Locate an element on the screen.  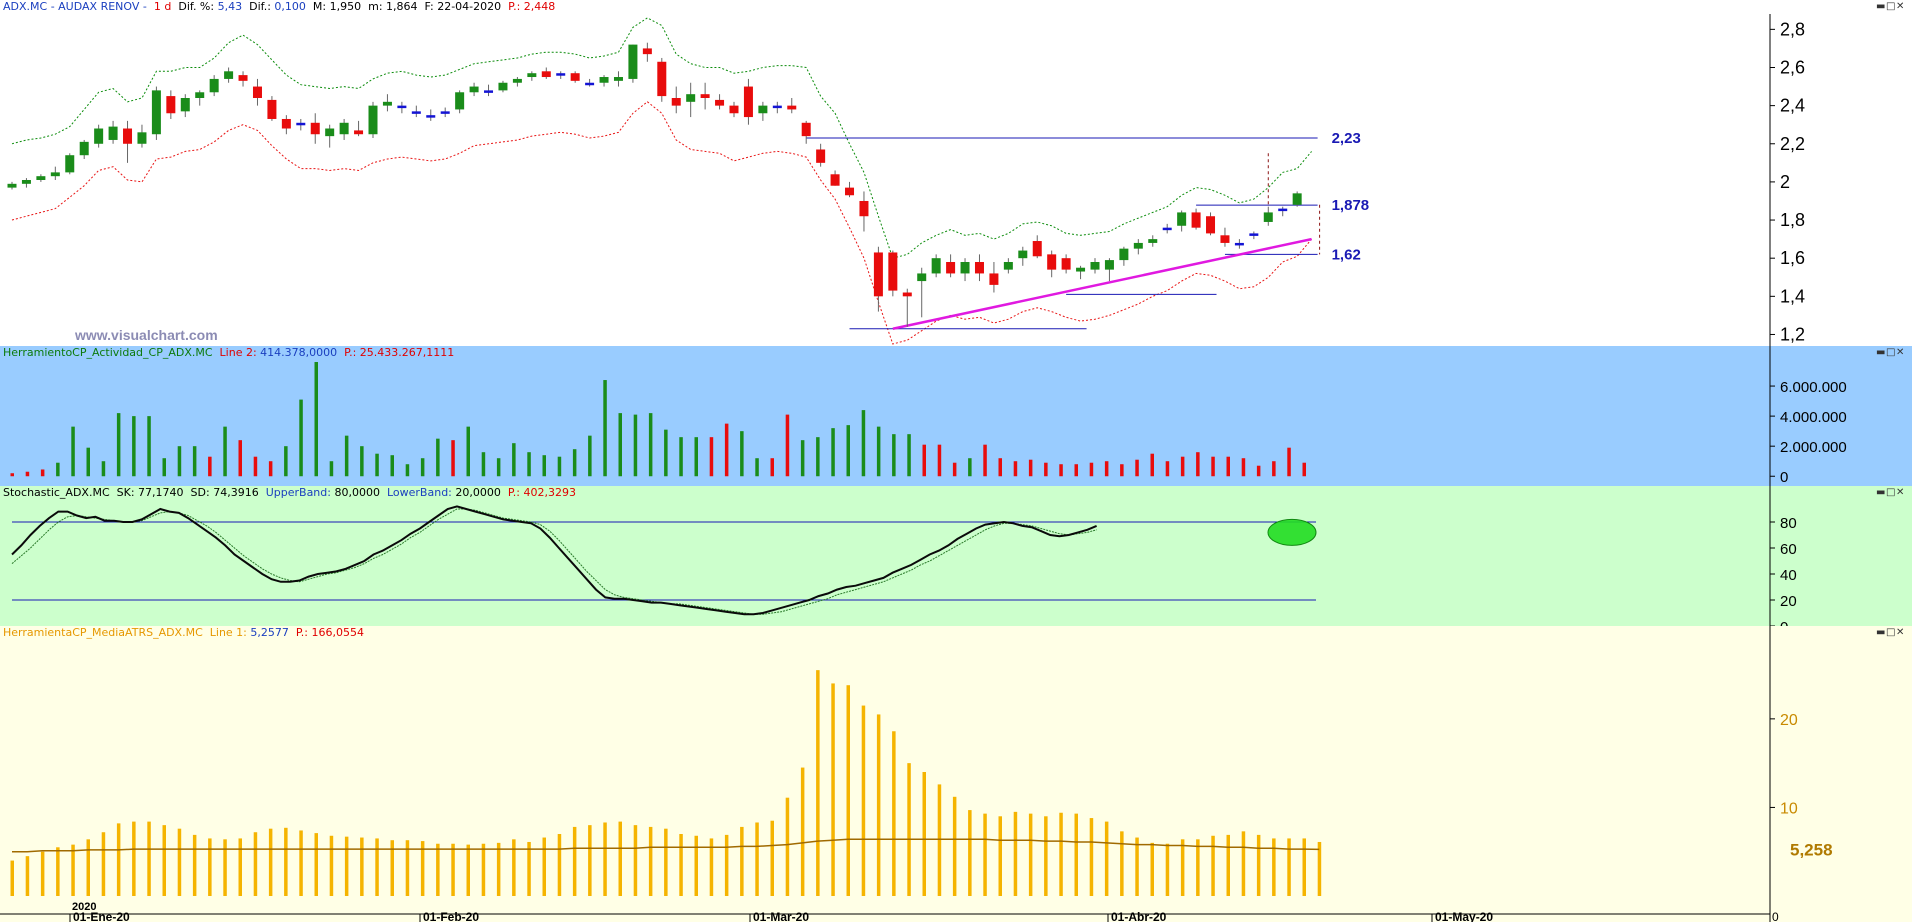
atr-line-value: 5,2577 is located at coordinates (269, 632).